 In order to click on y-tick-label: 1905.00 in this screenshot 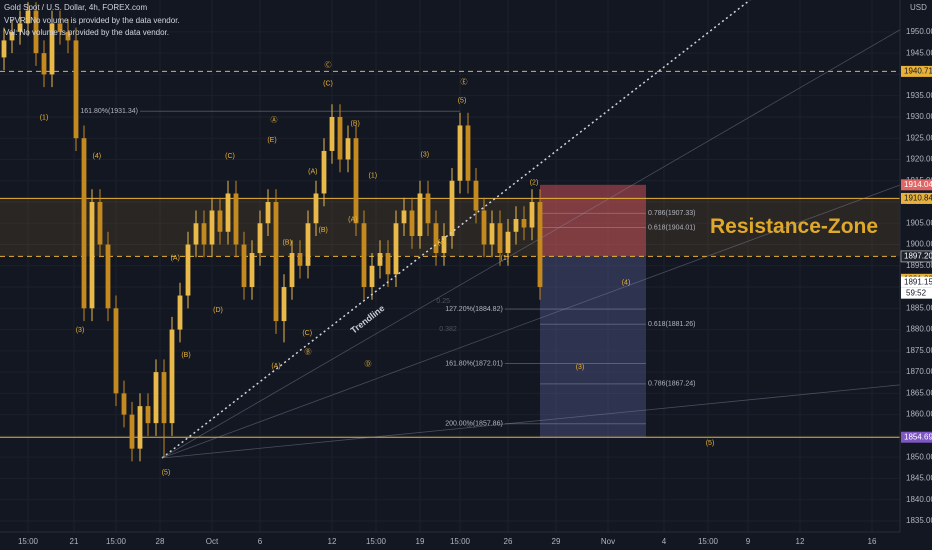, I will do `click(919, 222)`.